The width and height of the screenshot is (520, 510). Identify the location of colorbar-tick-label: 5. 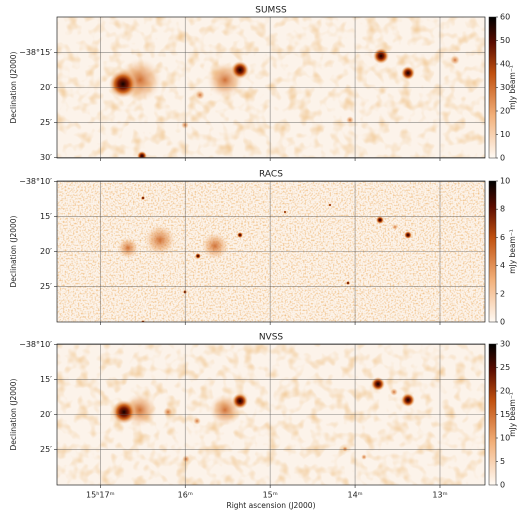
(502, 461).